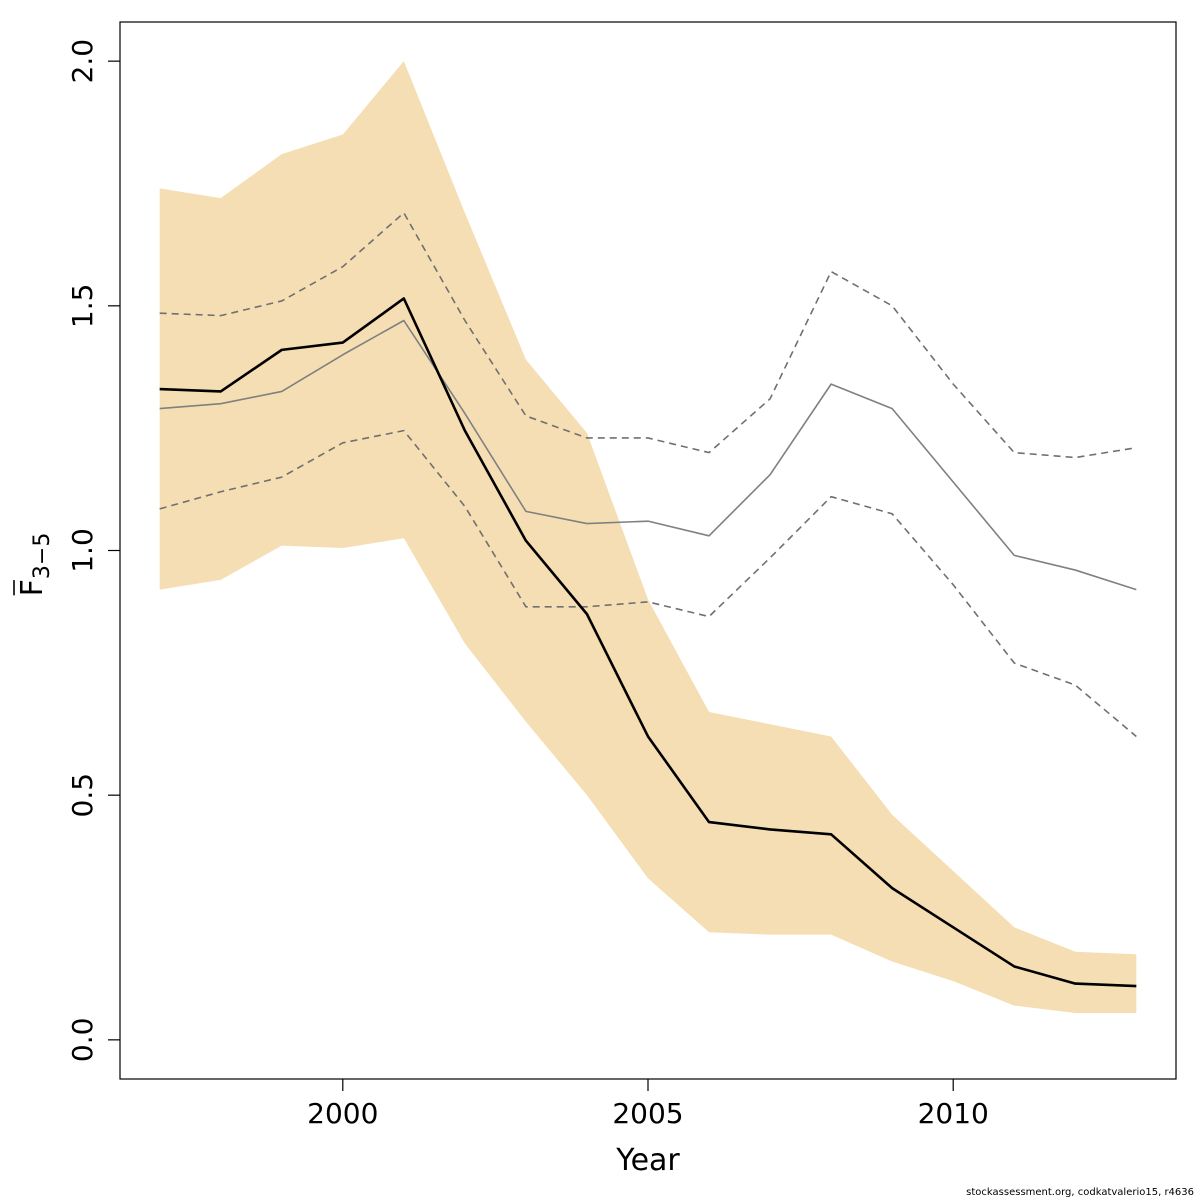  What do you see at coordinates (82, 61) in the screenshot?
I see `y-tick-label-2.0: 2.0` at bounding box center [82, 61].